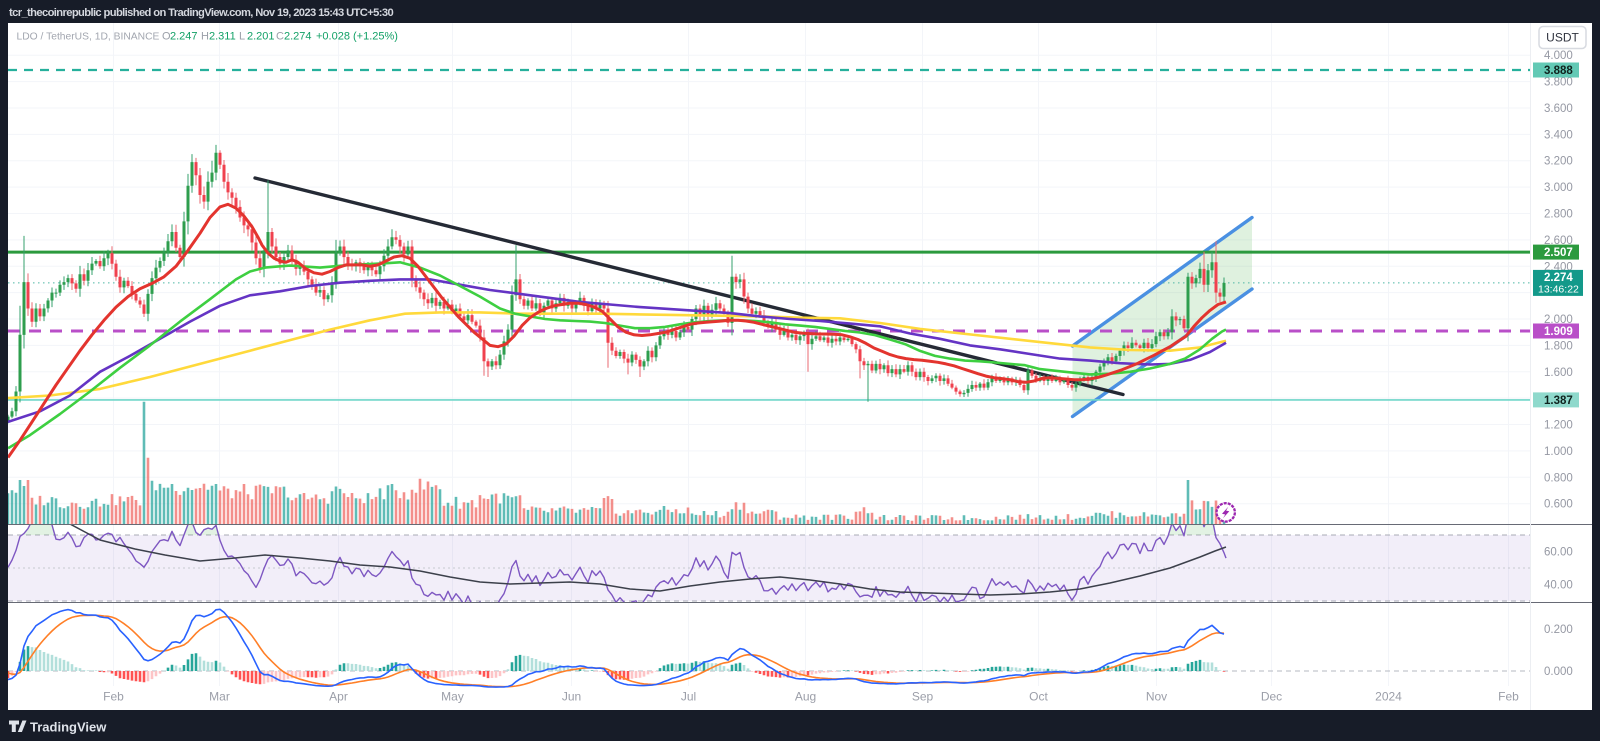  I want to click on svg-text: 0.600, so click(1558, 505).